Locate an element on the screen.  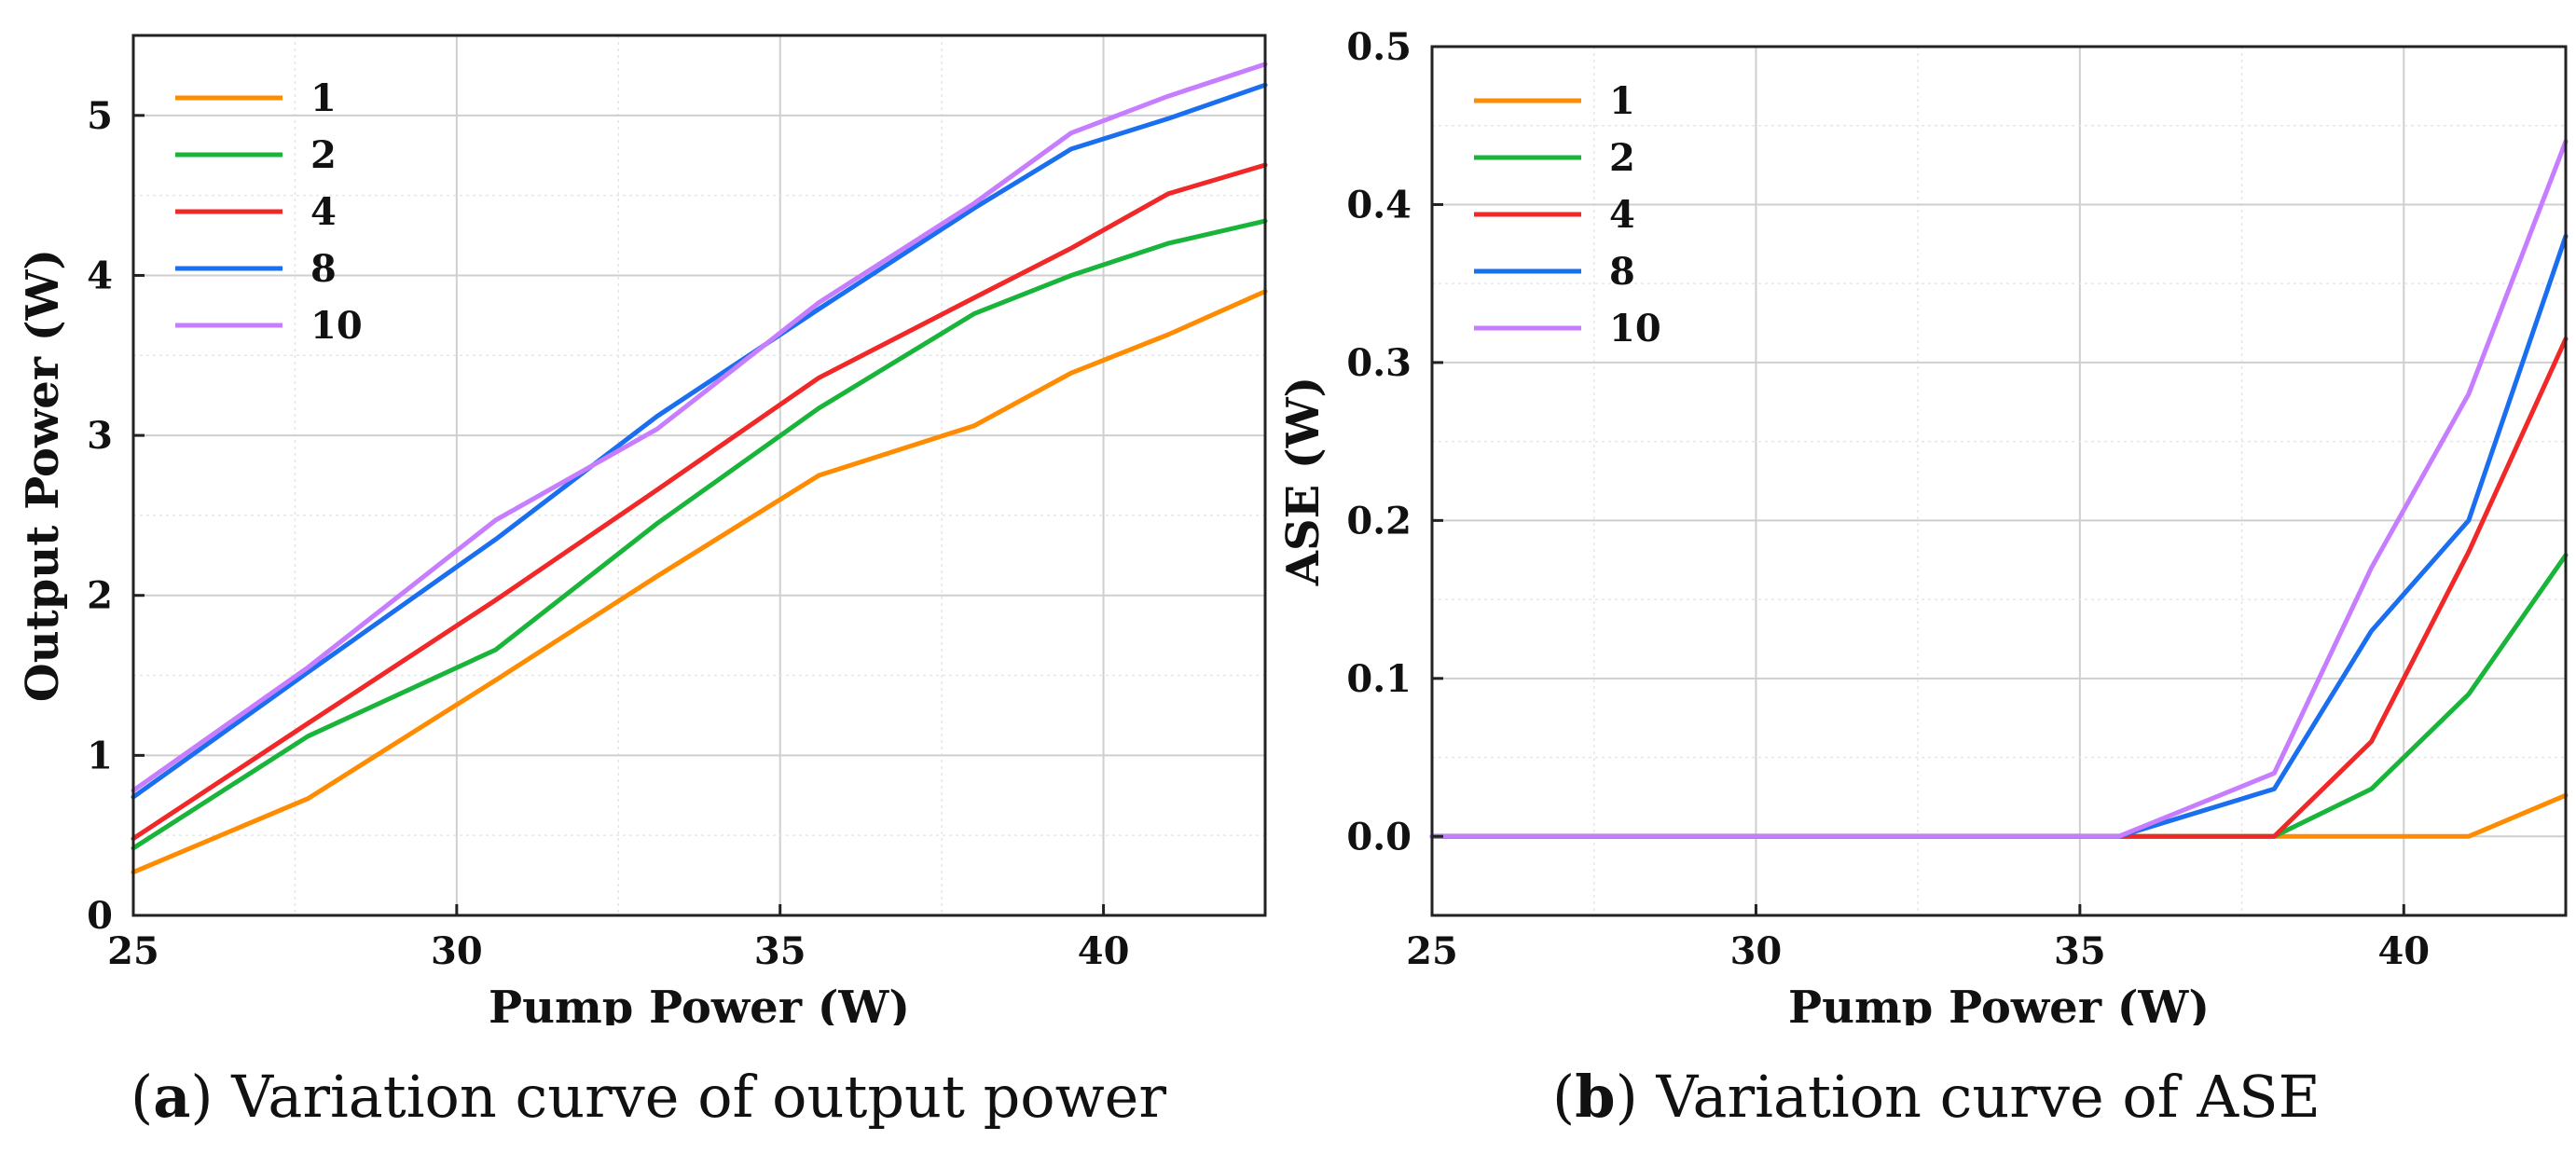
caption-b-text: Variation curve of ASE is located at coordinates (1988, 1097).